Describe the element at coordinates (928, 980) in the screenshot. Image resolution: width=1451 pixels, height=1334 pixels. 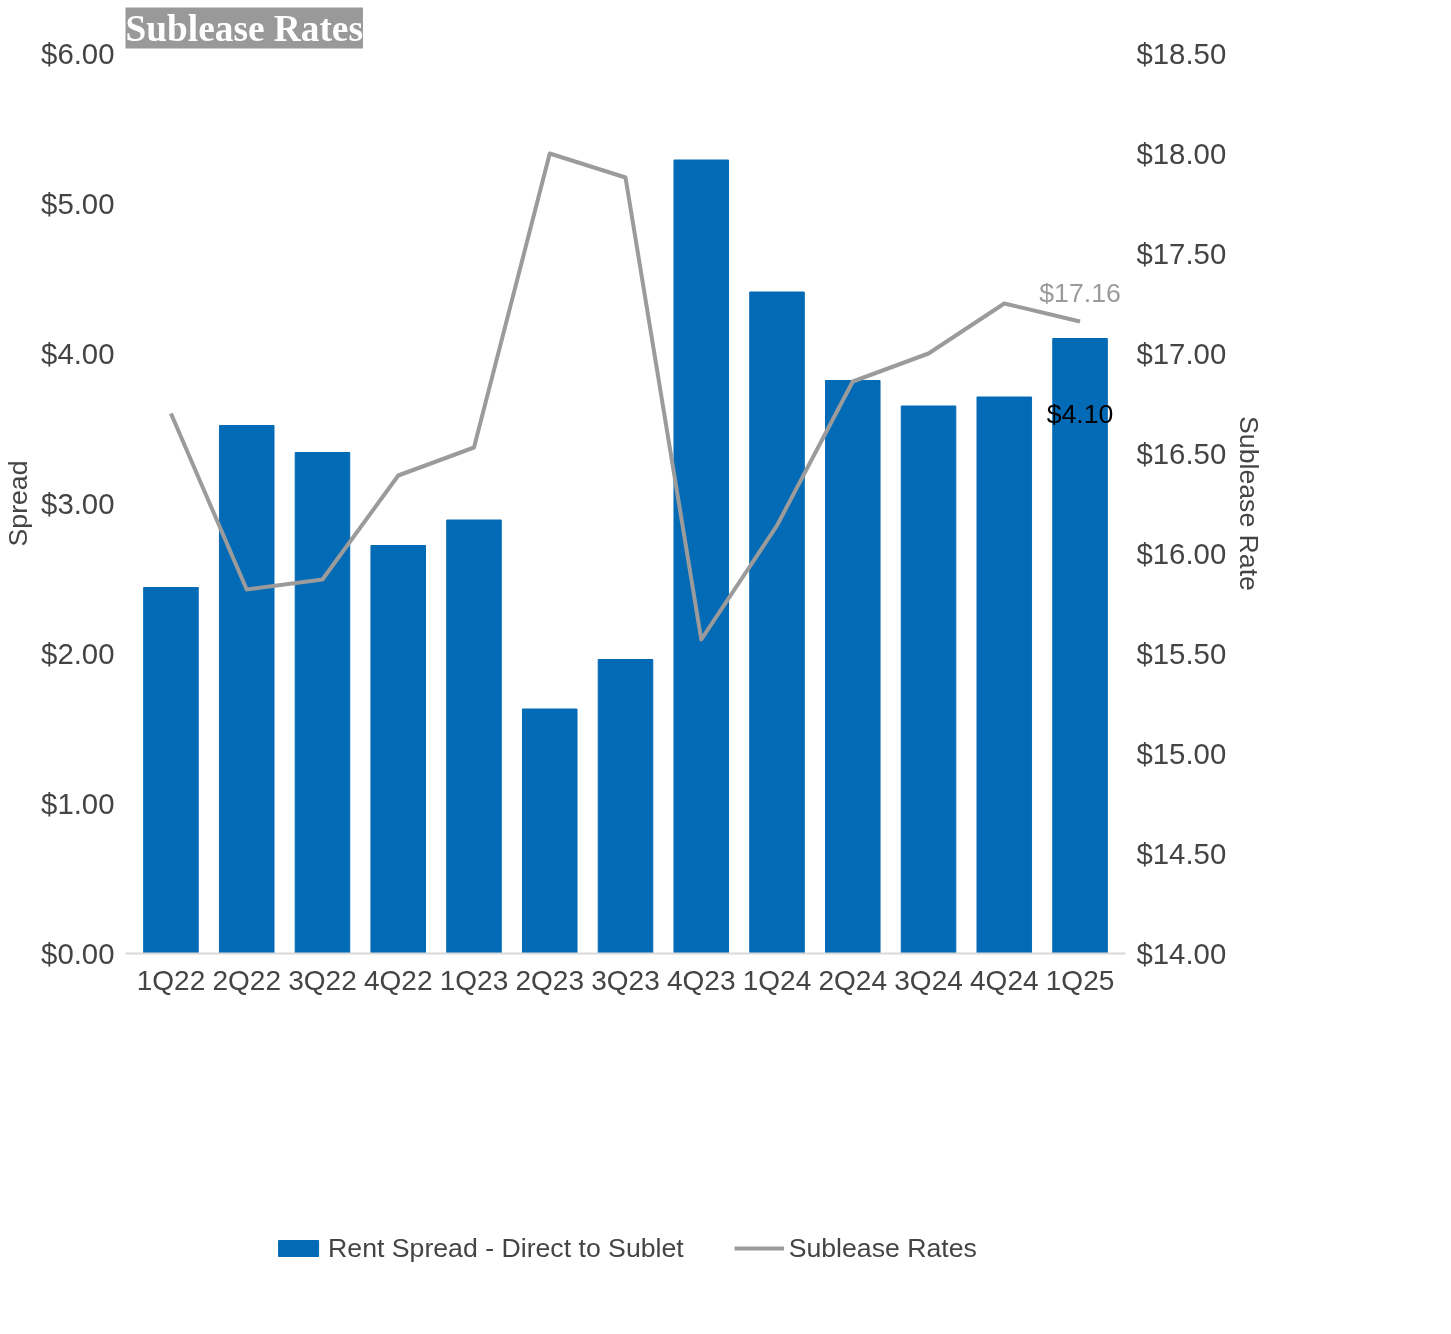
I see `x-tick-label: 3Q24` at that location.